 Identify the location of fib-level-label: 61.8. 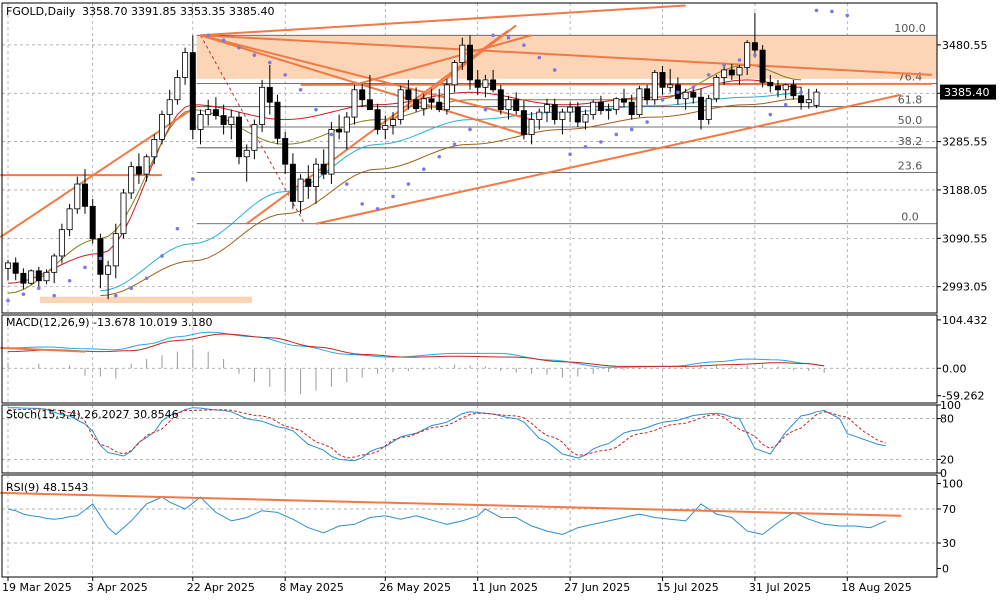
(910, 100).